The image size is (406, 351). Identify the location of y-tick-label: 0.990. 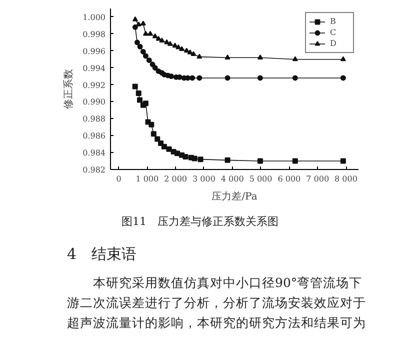
(94, 102).